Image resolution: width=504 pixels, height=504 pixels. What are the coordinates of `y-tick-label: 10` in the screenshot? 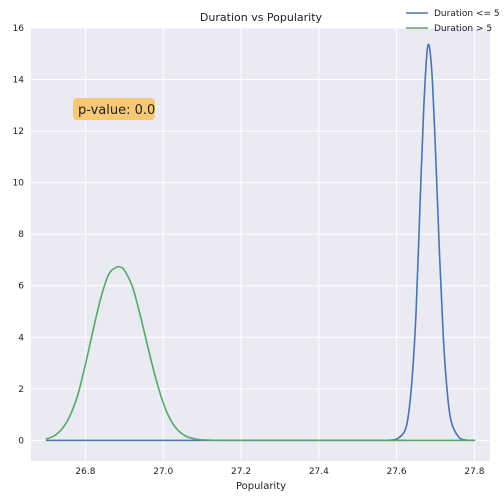 It's located at (19, 184).